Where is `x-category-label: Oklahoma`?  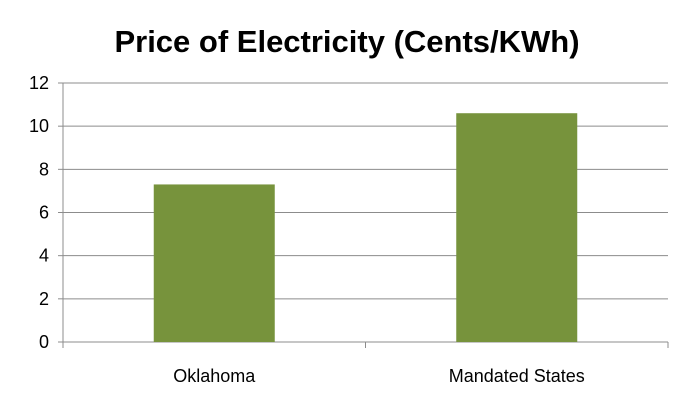 x-category-label: Oklahoma is located at coordinates (214, 376).